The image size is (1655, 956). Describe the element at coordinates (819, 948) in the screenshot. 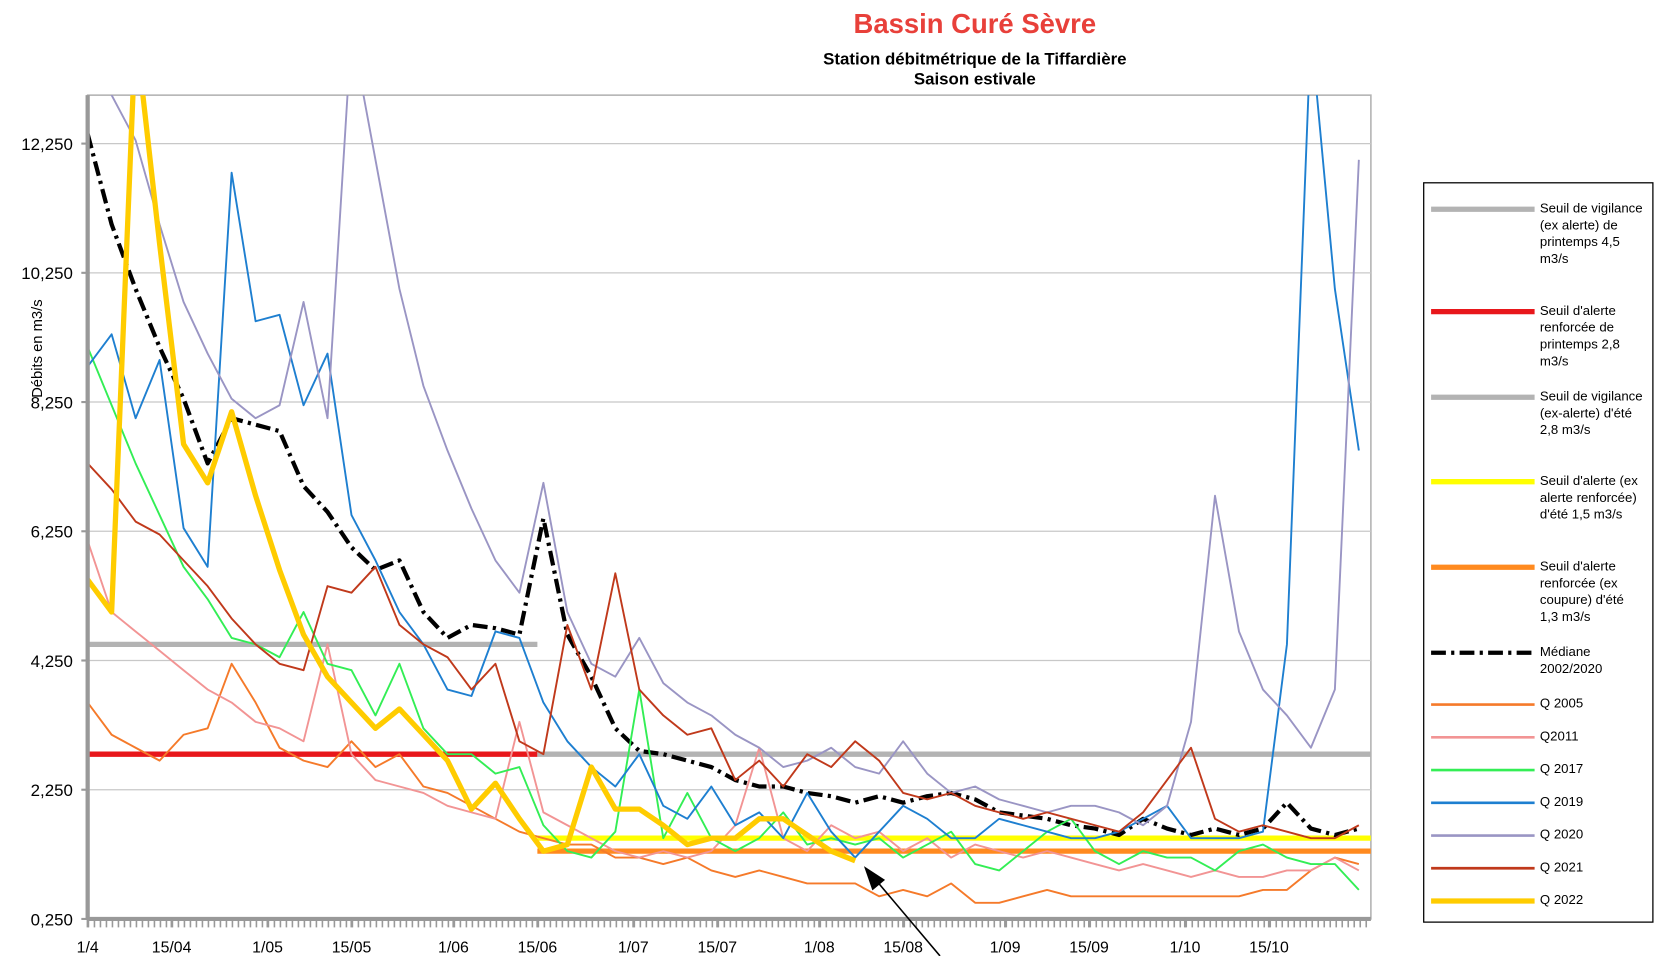

I see `x-tick-label: 1/08` at that location.